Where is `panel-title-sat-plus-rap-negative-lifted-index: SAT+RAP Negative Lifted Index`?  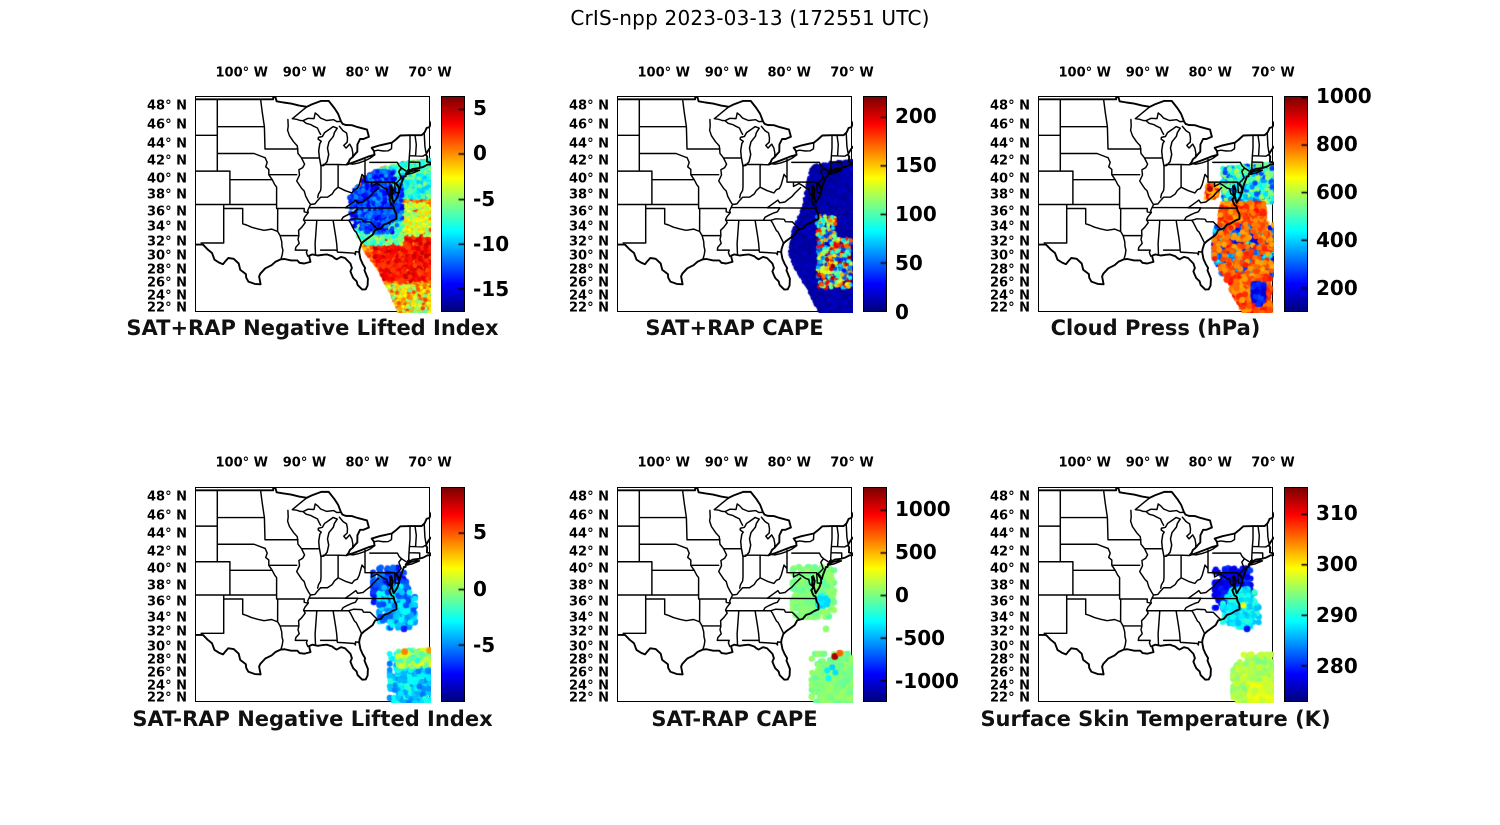 panel-title-sat-plus-rap-negative-lifted-index: SAT+RAP Negative Lifted Index is located at coordinates (312, 328).